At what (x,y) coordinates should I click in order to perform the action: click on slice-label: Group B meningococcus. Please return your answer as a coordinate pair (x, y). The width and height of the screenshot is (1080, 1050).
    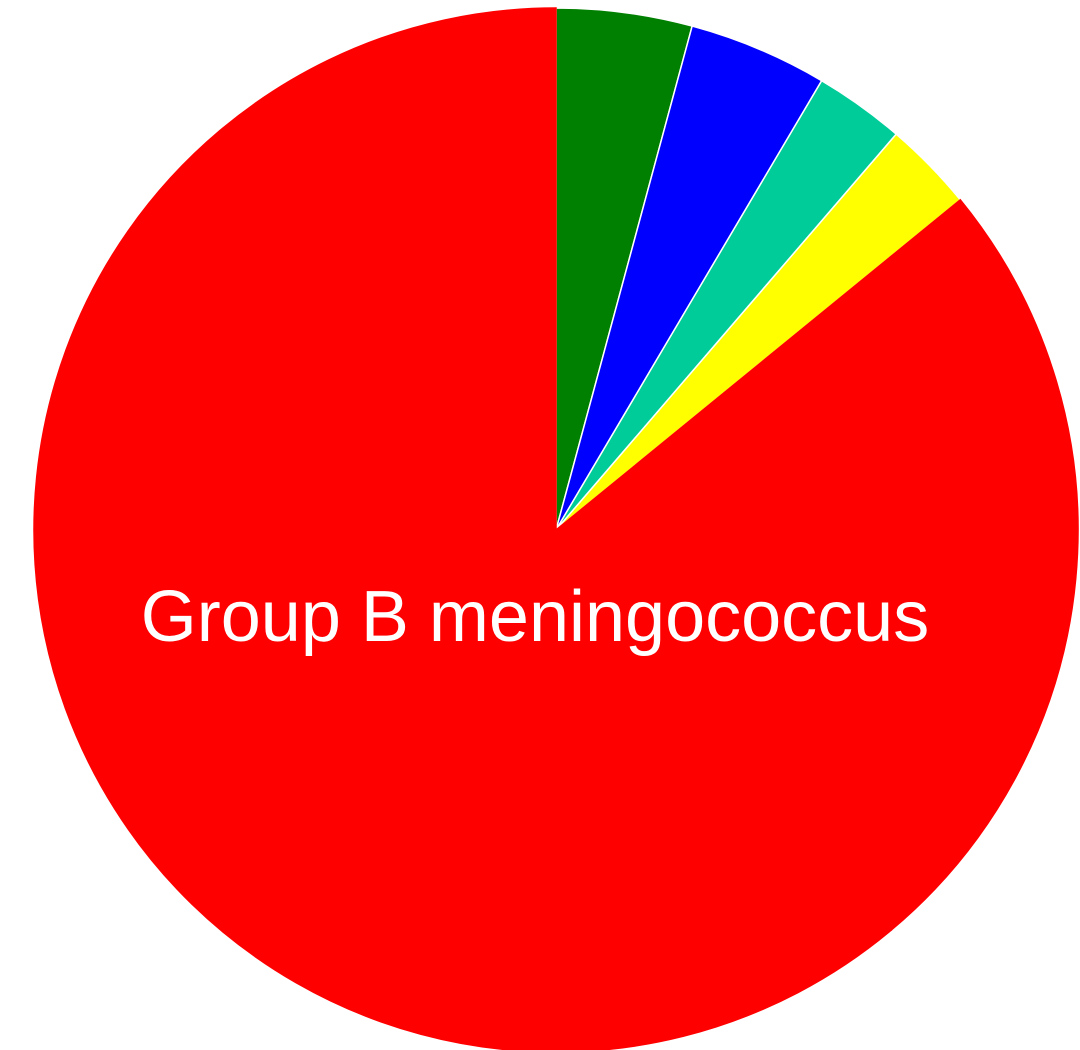
    Looking at the image, I should click on (535, 617).